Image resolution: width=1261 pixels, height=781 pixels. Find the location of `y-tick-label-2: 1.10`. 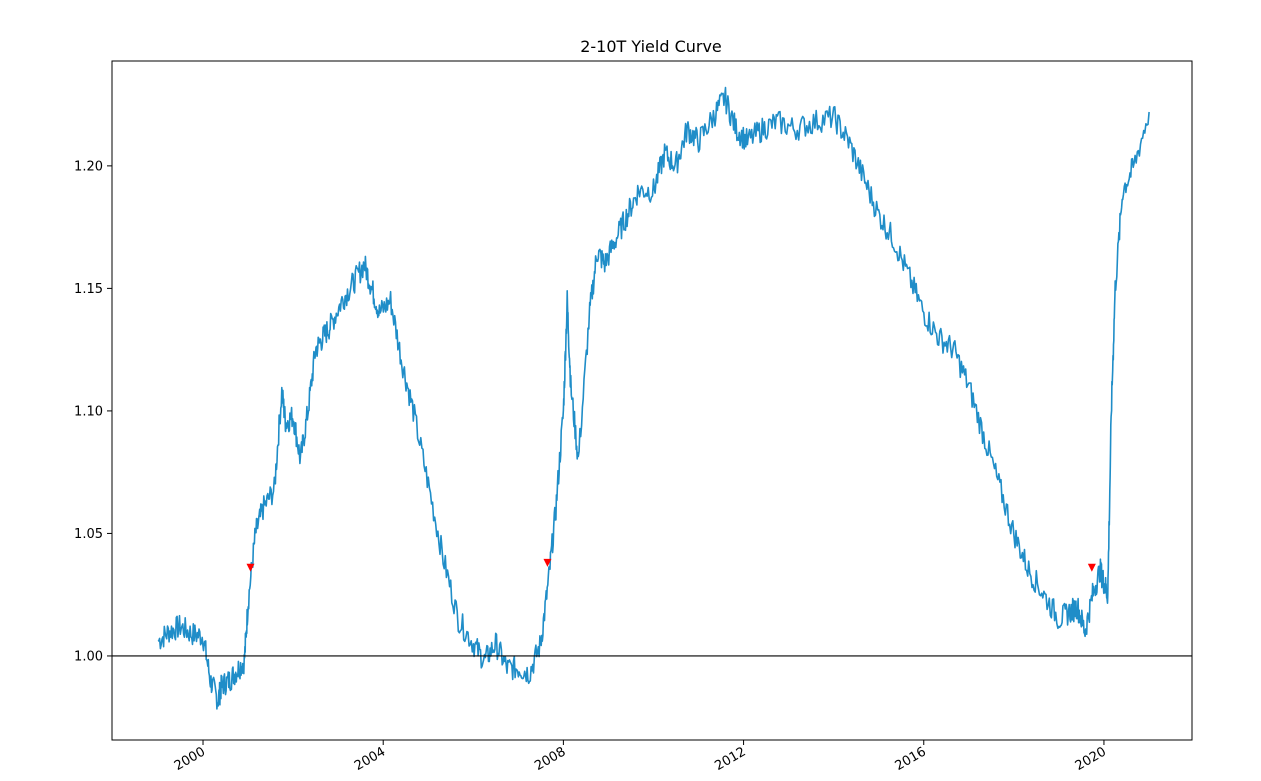

y-tick-label-2: 1.10 is located at coordinates (88, 411).